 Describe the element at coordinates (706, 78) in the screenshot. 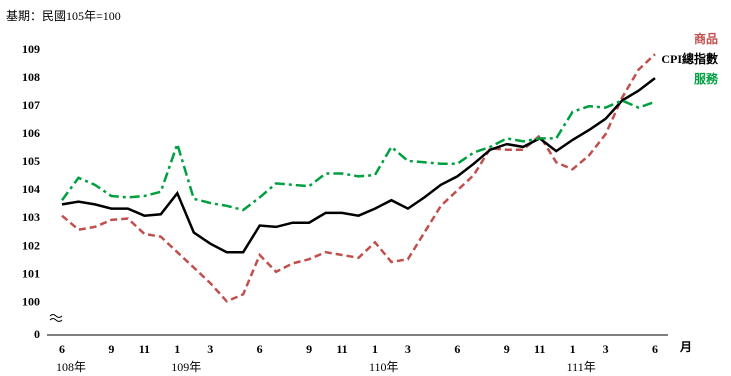

I see `legend-label: 服務` at that location.